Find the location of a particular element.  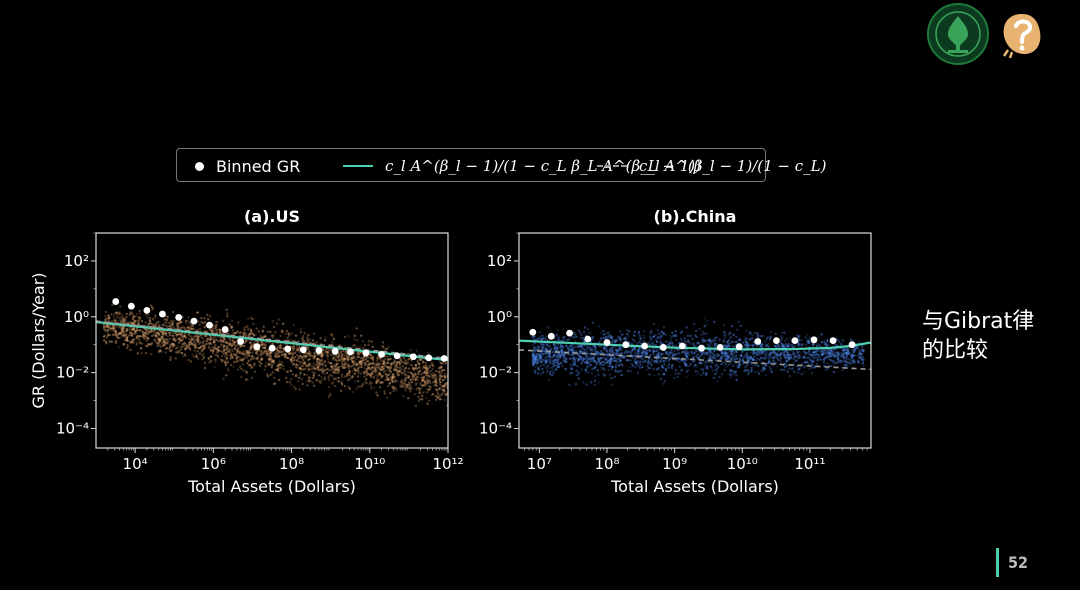

binned-point is located at coordinates (381, 354).